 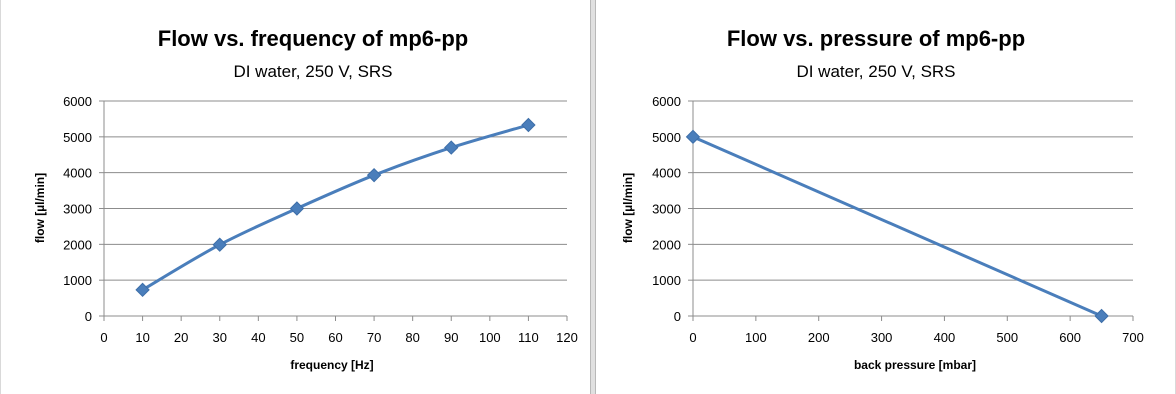 I want to click on chart-title: Flow vs. frequency of mp6-pp, so click(x=313, y=38).